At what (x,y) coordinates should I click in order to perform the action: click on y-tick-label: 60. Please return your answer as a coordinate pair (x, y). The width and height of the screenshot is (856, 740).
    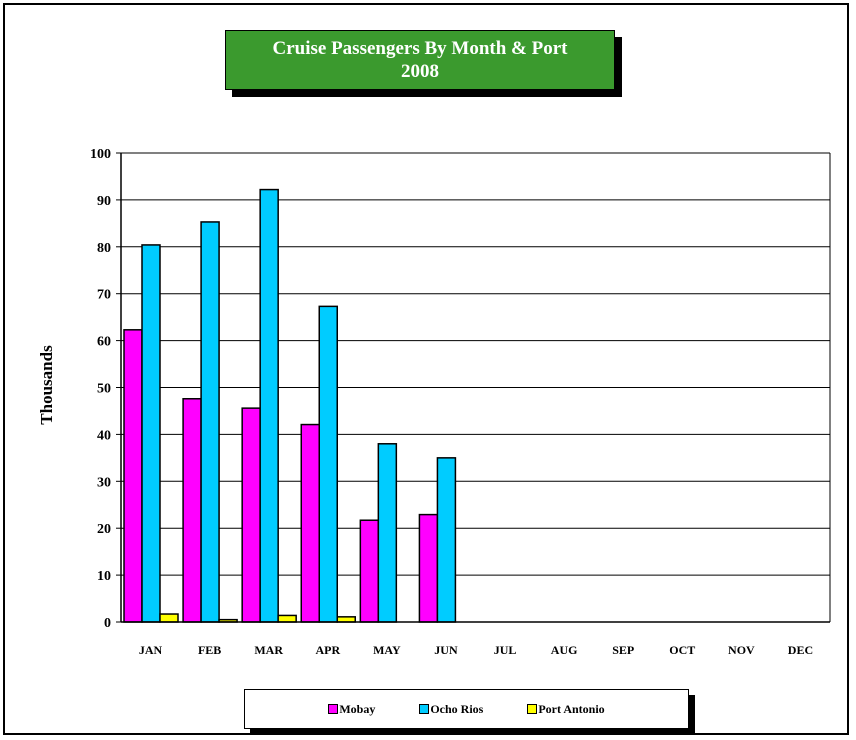
    Looking at the image, I should click on (104, 342).